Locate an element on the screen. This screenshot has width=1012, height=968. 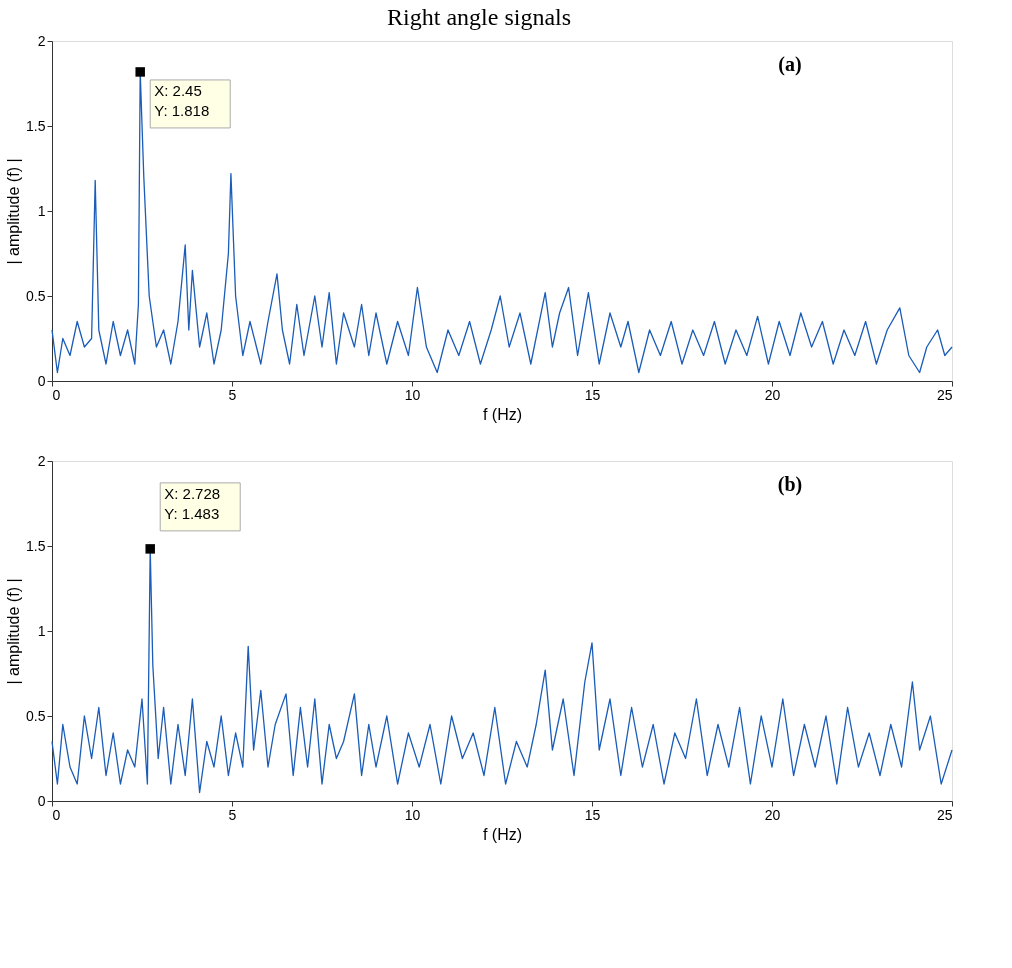
chart-title: Right angle signals is located at coordinates (479, 16).